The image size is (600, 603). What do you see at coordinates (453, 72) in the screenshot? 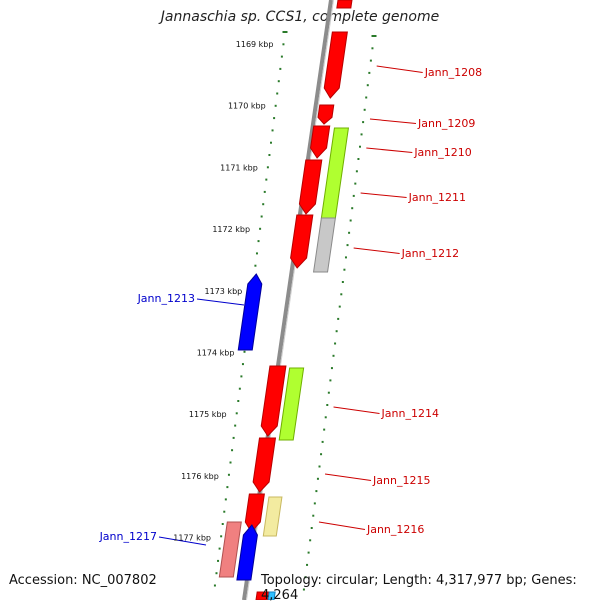
I see `gene-label-forward: Jann_1208` at bounding box center [453, 72].